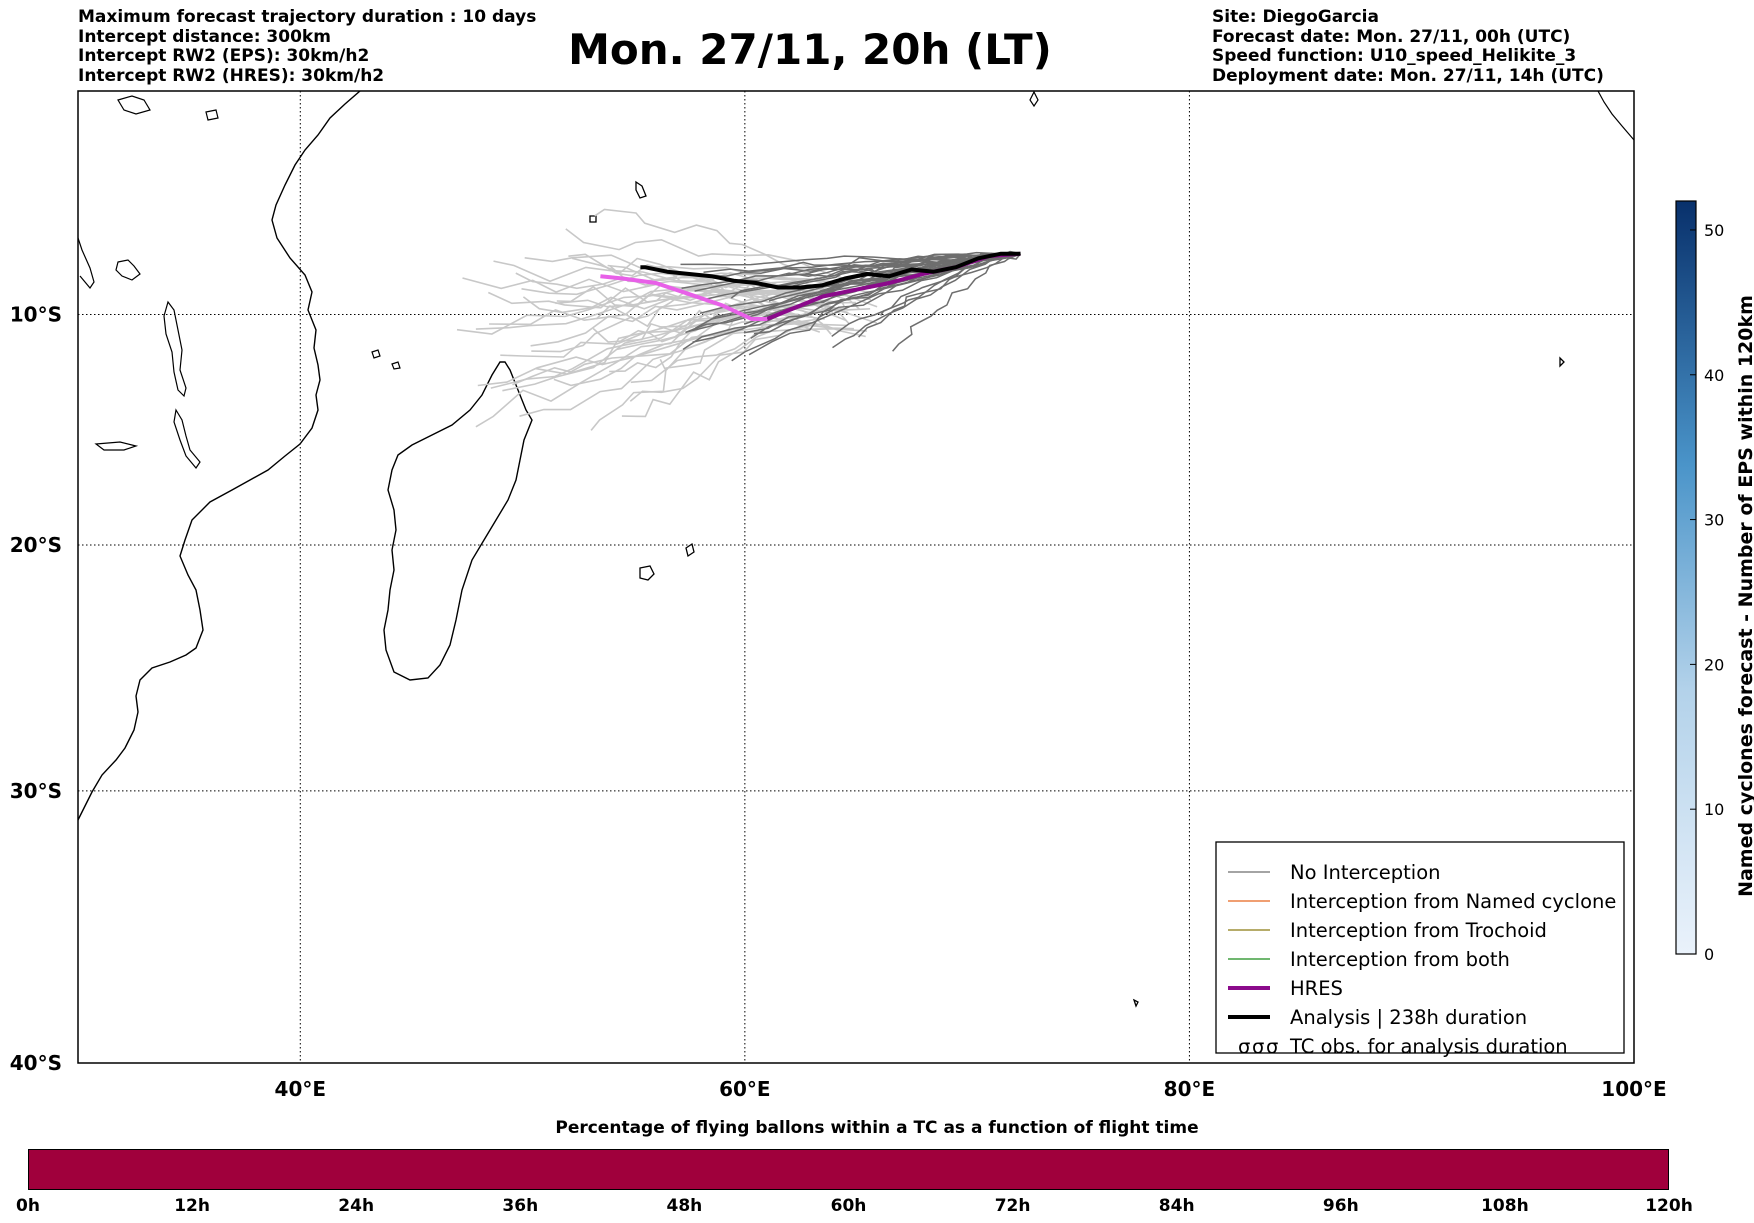  I want to click on latitude-tick-label: 40°S, so click(36, 1063).